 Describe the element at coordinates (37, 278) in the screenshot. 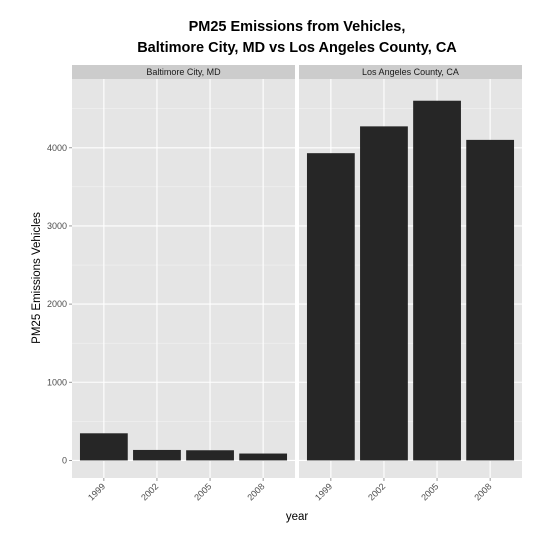

I see `y-axis-title: PM25 Emissions Vehicles` at that location.